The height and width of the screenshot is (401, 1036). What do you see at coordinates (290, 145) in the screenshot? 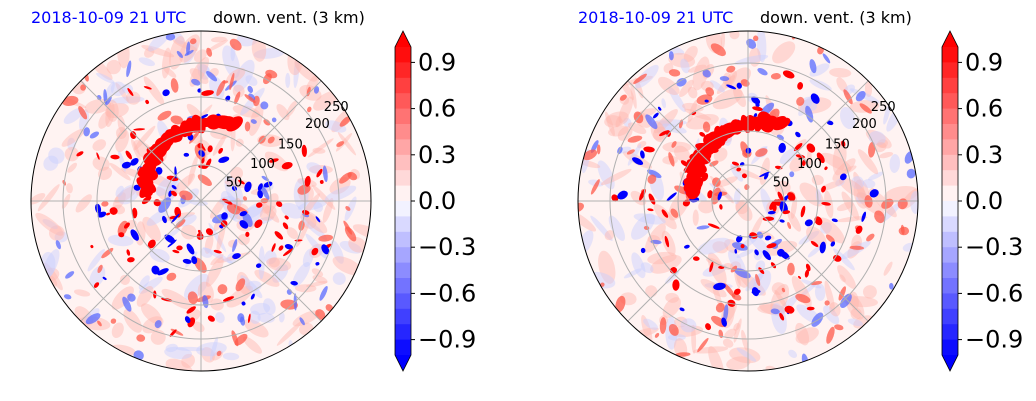
I see `radial-tick-label: 150` at bounding box center [290, 145].